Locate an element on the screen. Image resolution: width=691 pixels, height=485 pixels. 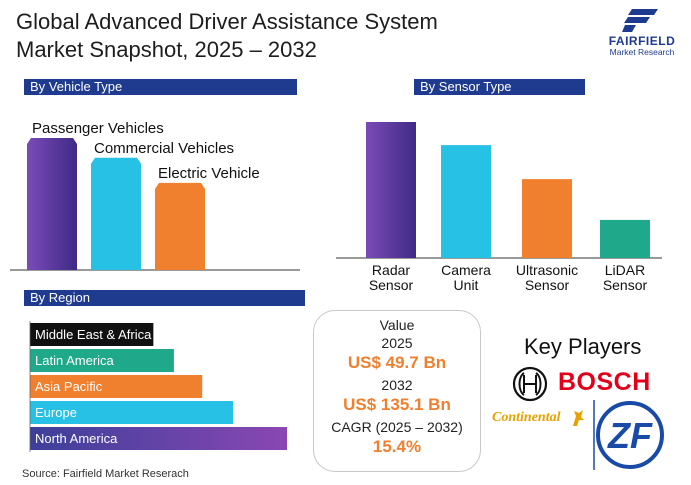
value-2032: US$ 135.1 Bn is located at coordinates (397, 404).